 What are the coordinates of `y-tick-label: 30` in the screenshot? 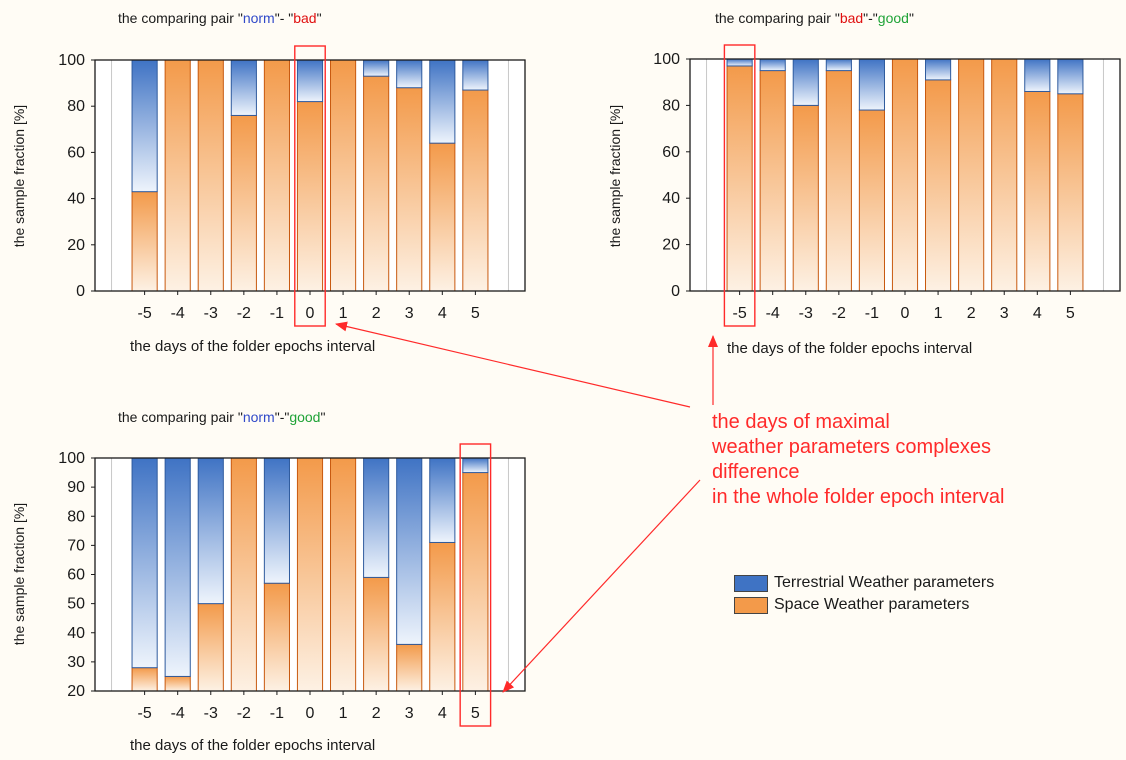 It's located at (76, 662).